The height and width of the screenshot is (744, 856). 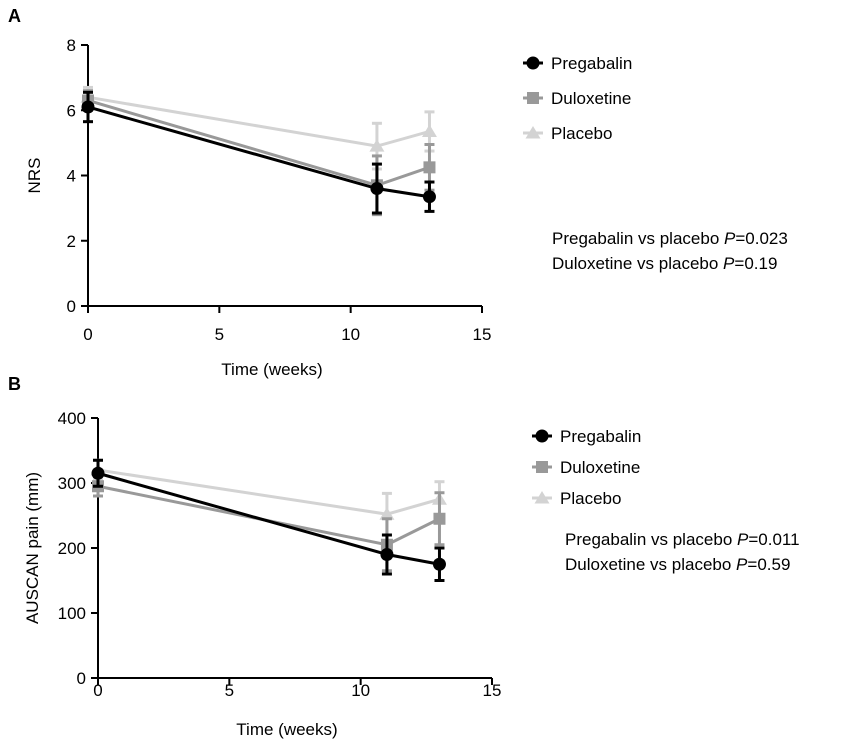 I want to click on stats-value: =0.023, so click(x=761, y=238).